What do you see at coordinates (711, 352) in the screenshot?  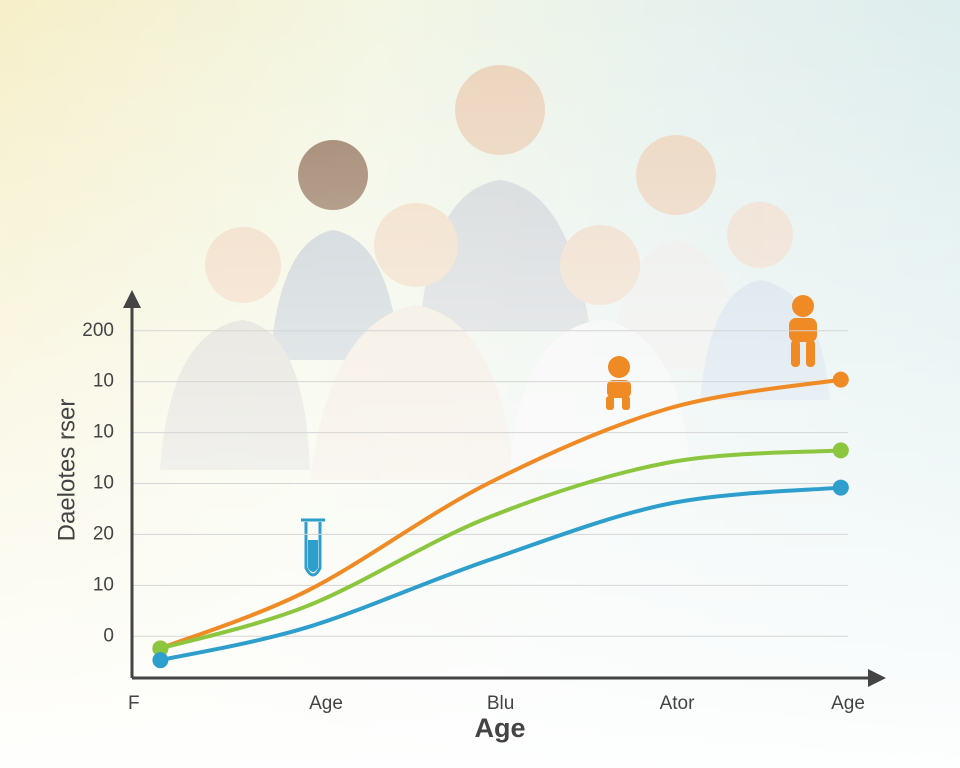 I see `person-icon` at bounding box center [711, 352].